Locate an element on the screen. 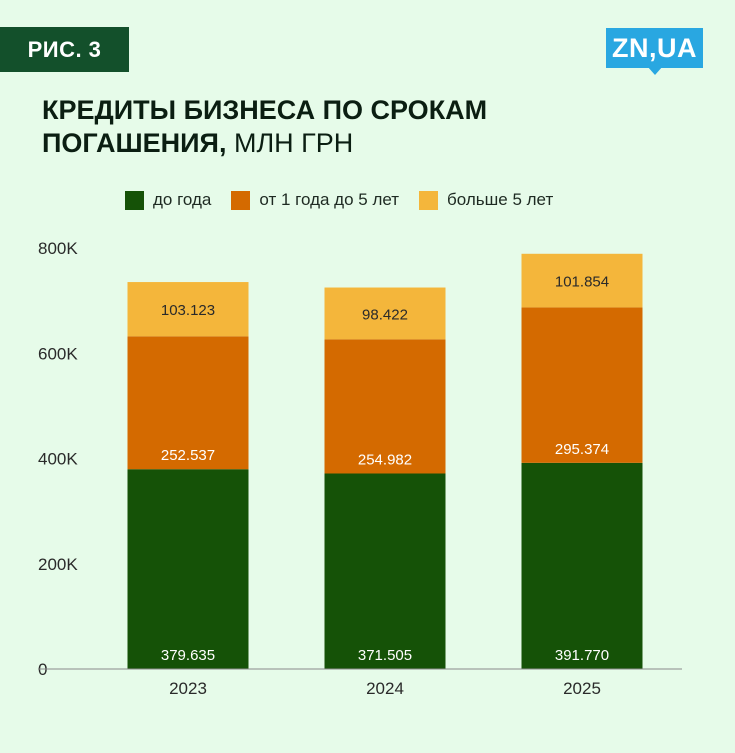 Image resolution: width=735 pixels, height=753 pixels. data-label: 103.123 is located at coordinates (188, 310).